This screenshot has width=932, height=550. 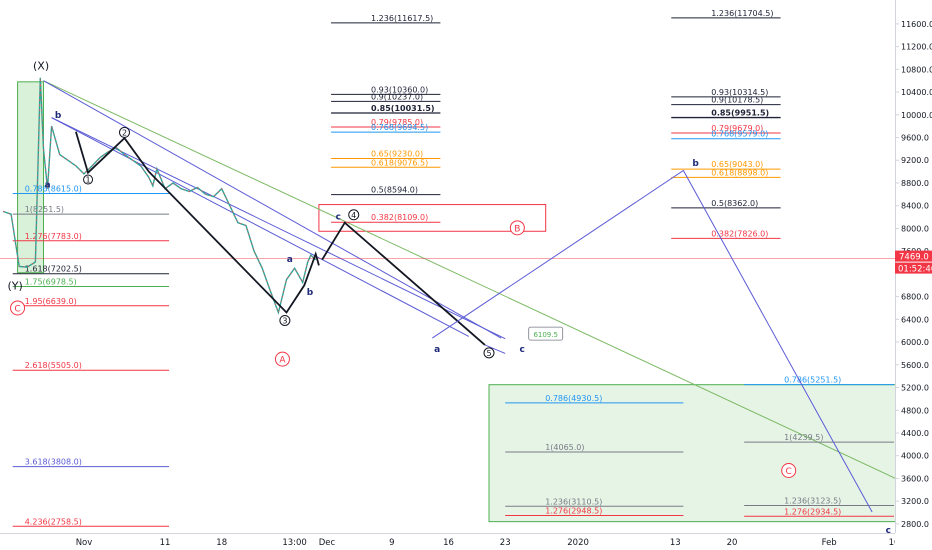 What do you see at coordinates (53, 462) in the screenshot?
I see `fib-level-label: 3.618(3808.0)` at bounding box center [53, 462].